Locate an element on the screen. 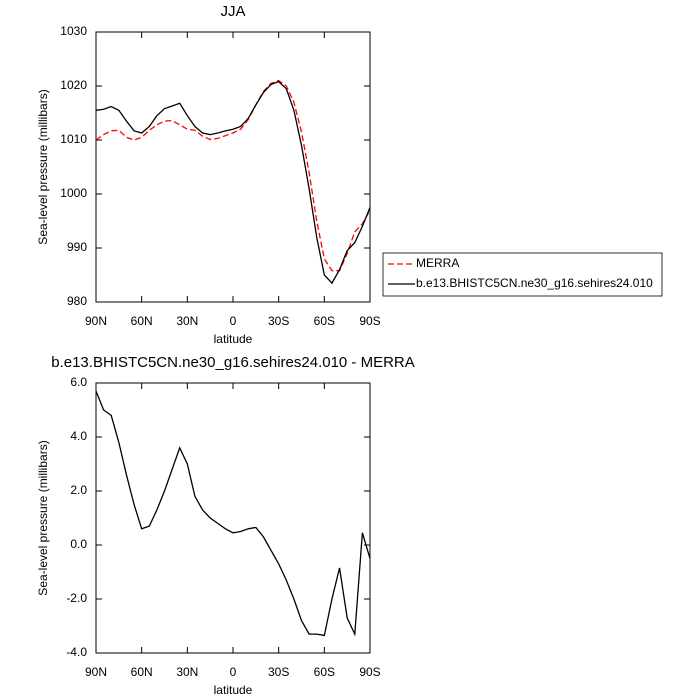 The image size is (700, 700). legend-box is located at coordinates (522, 274).